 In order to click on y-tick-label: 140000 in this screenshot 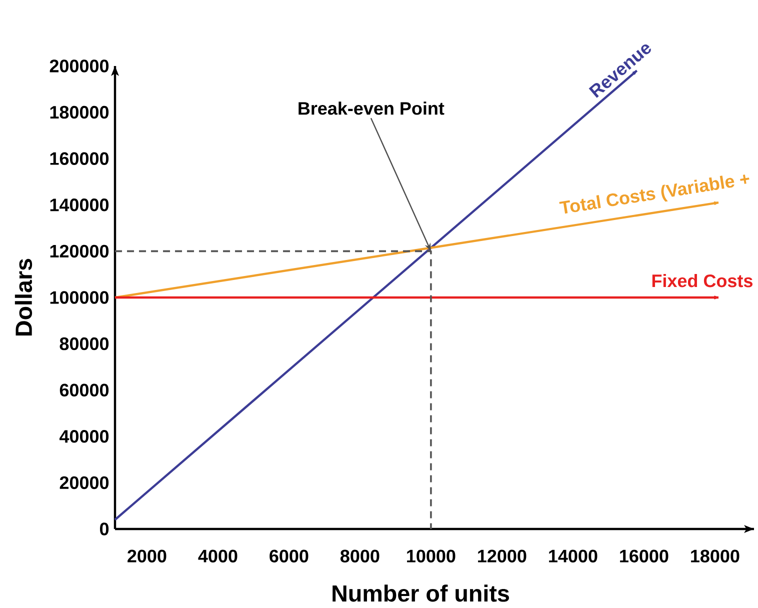, I will do `click(79, 205)`.